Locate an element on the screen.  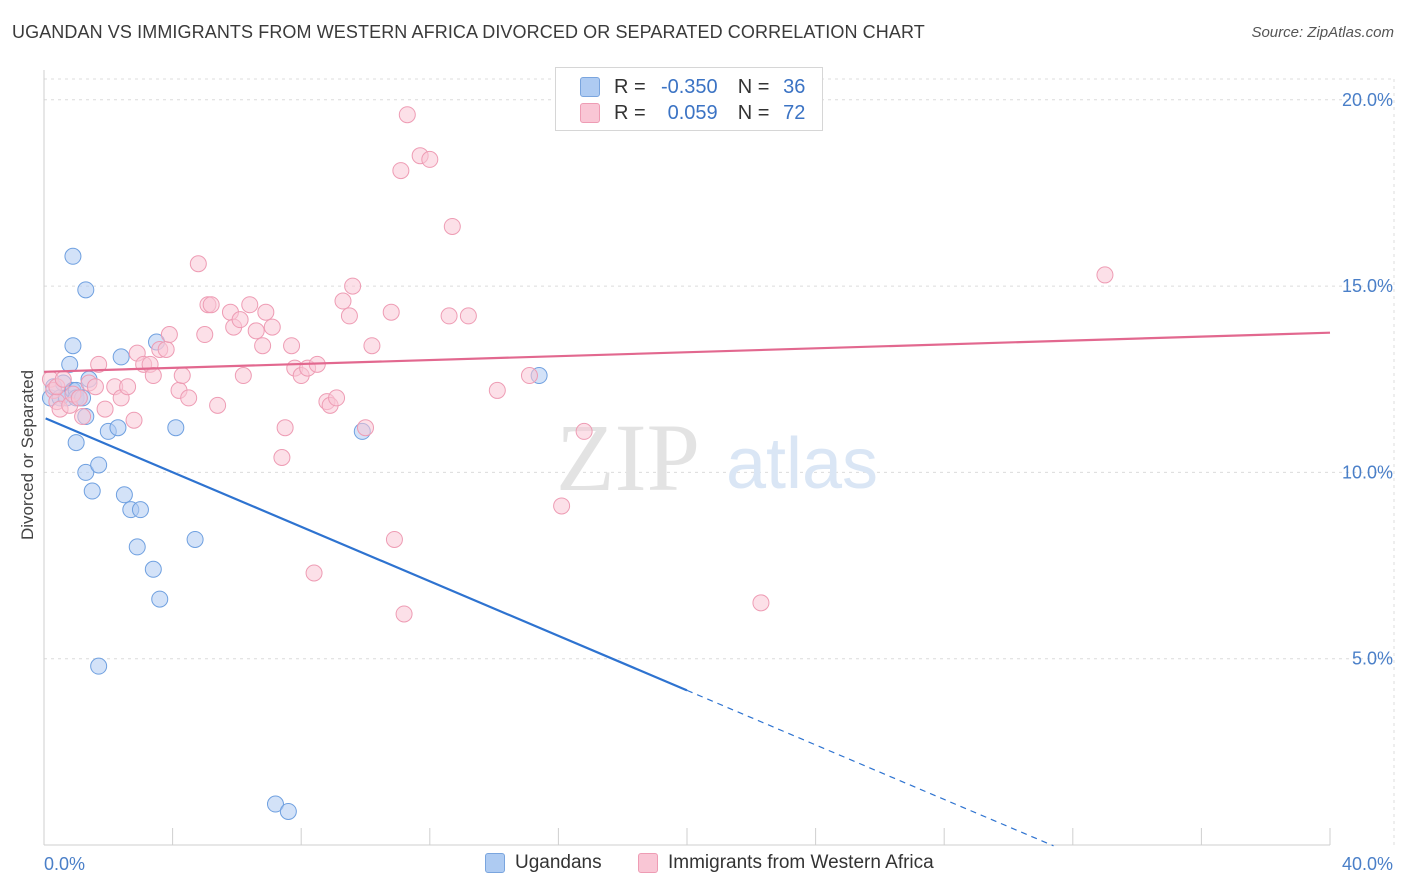
r-value: -0.350 is located at coordinates (689, 86).